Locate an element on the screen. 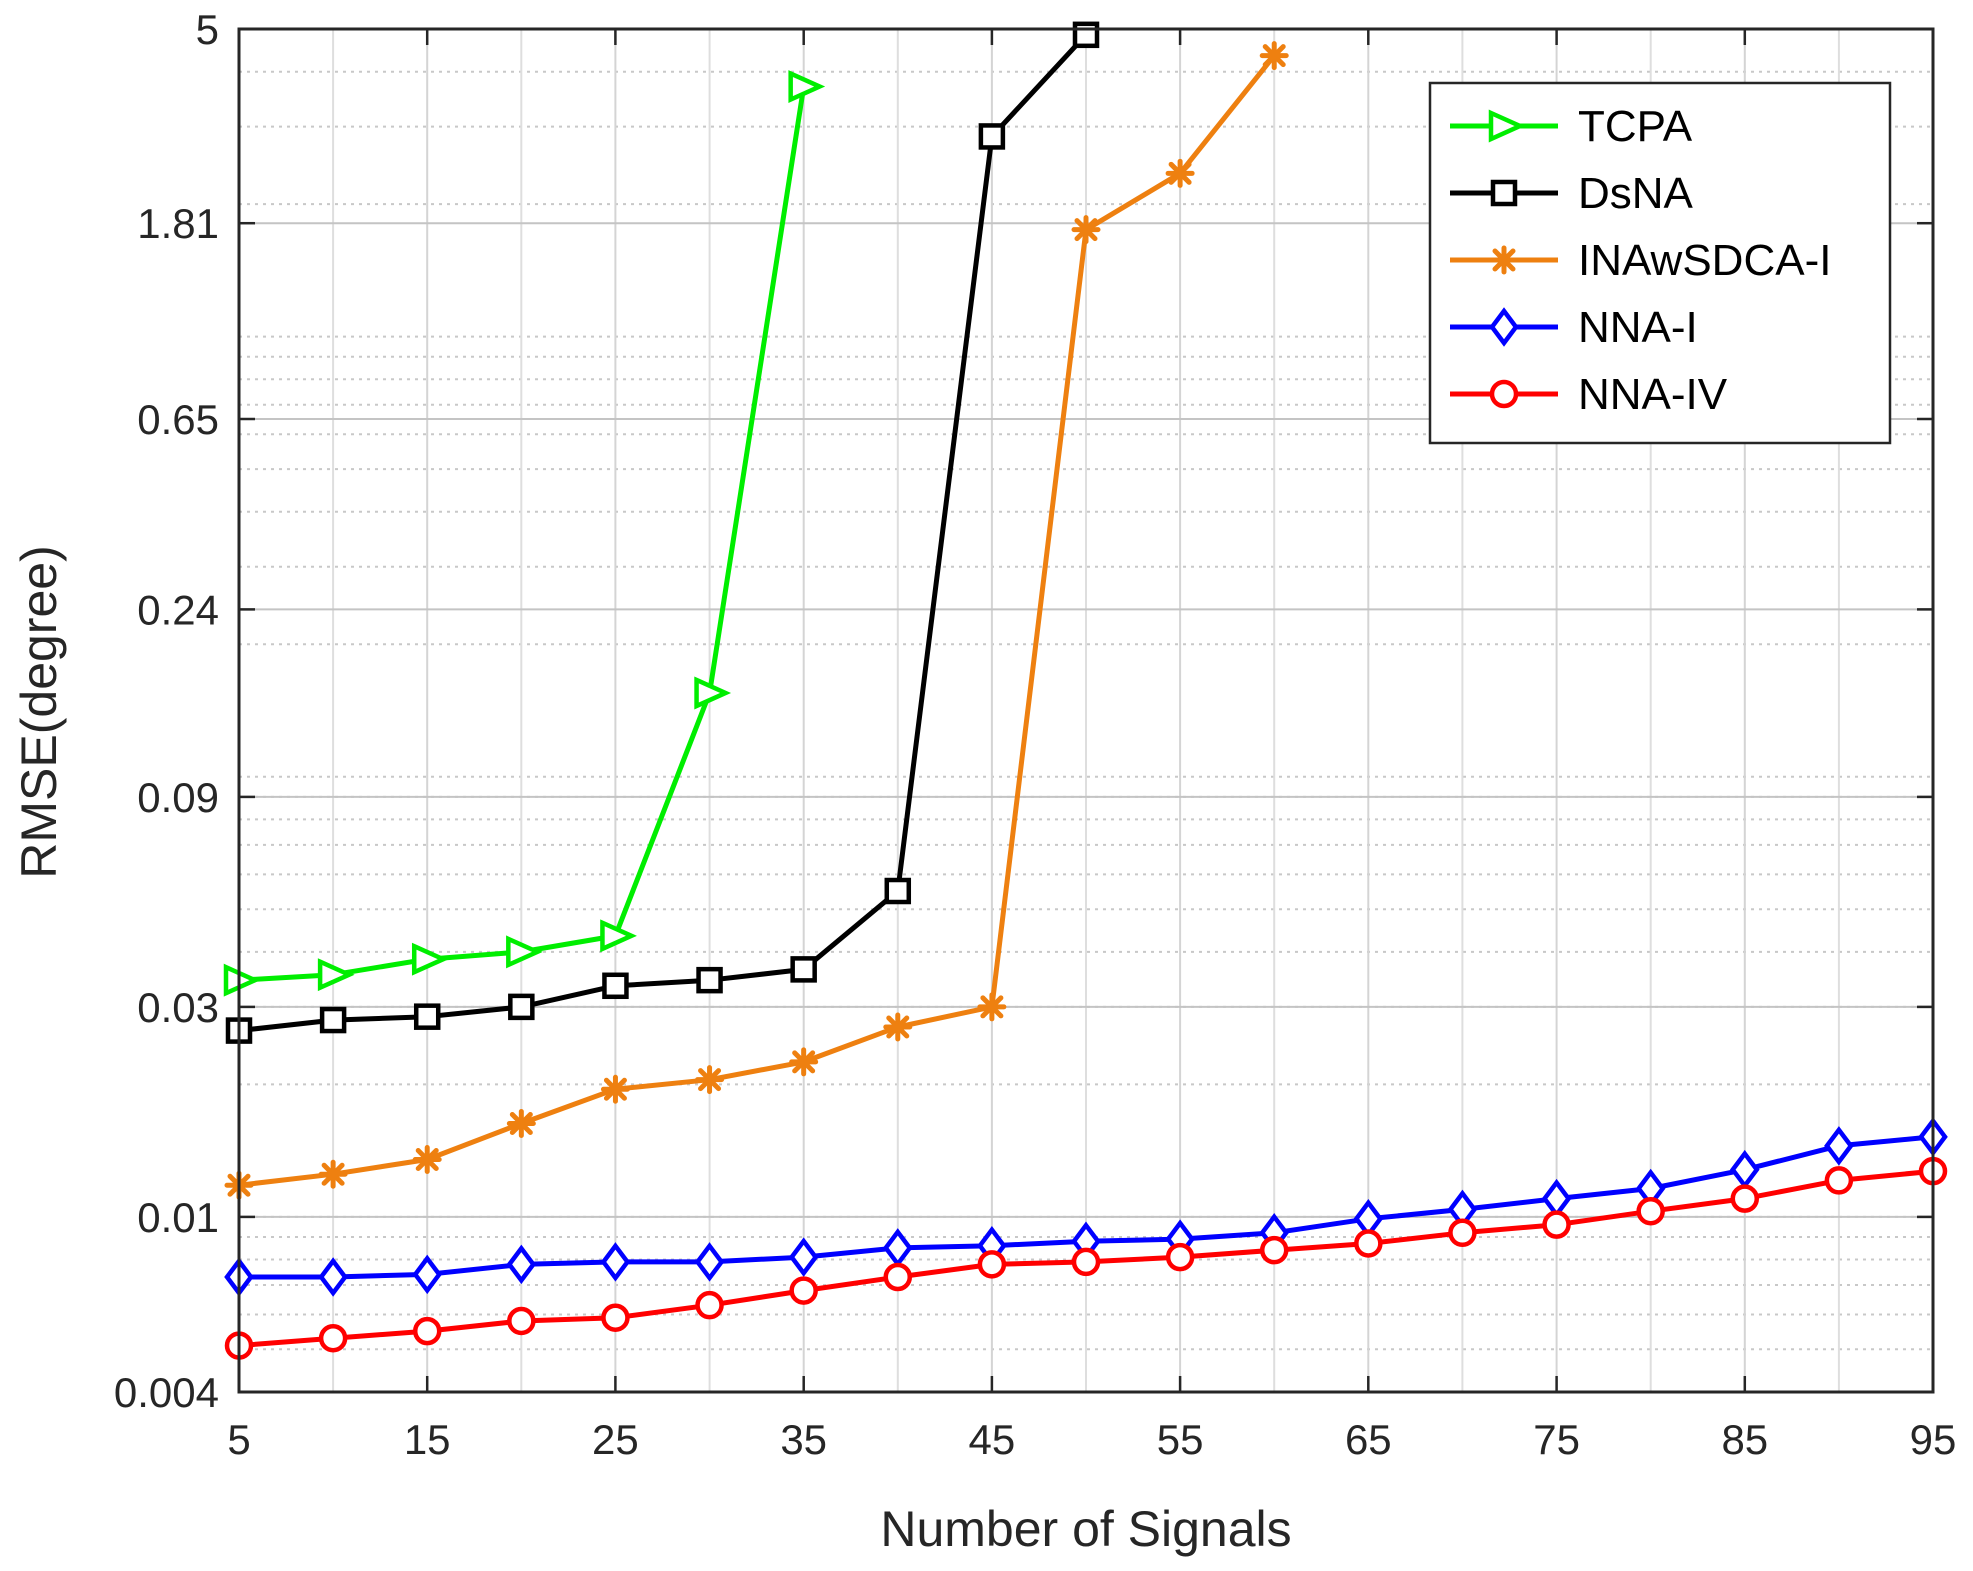 This screenshot has width=1973, height=1571. y-tick-label: 0.03 is located at coordinates (178, 1007).